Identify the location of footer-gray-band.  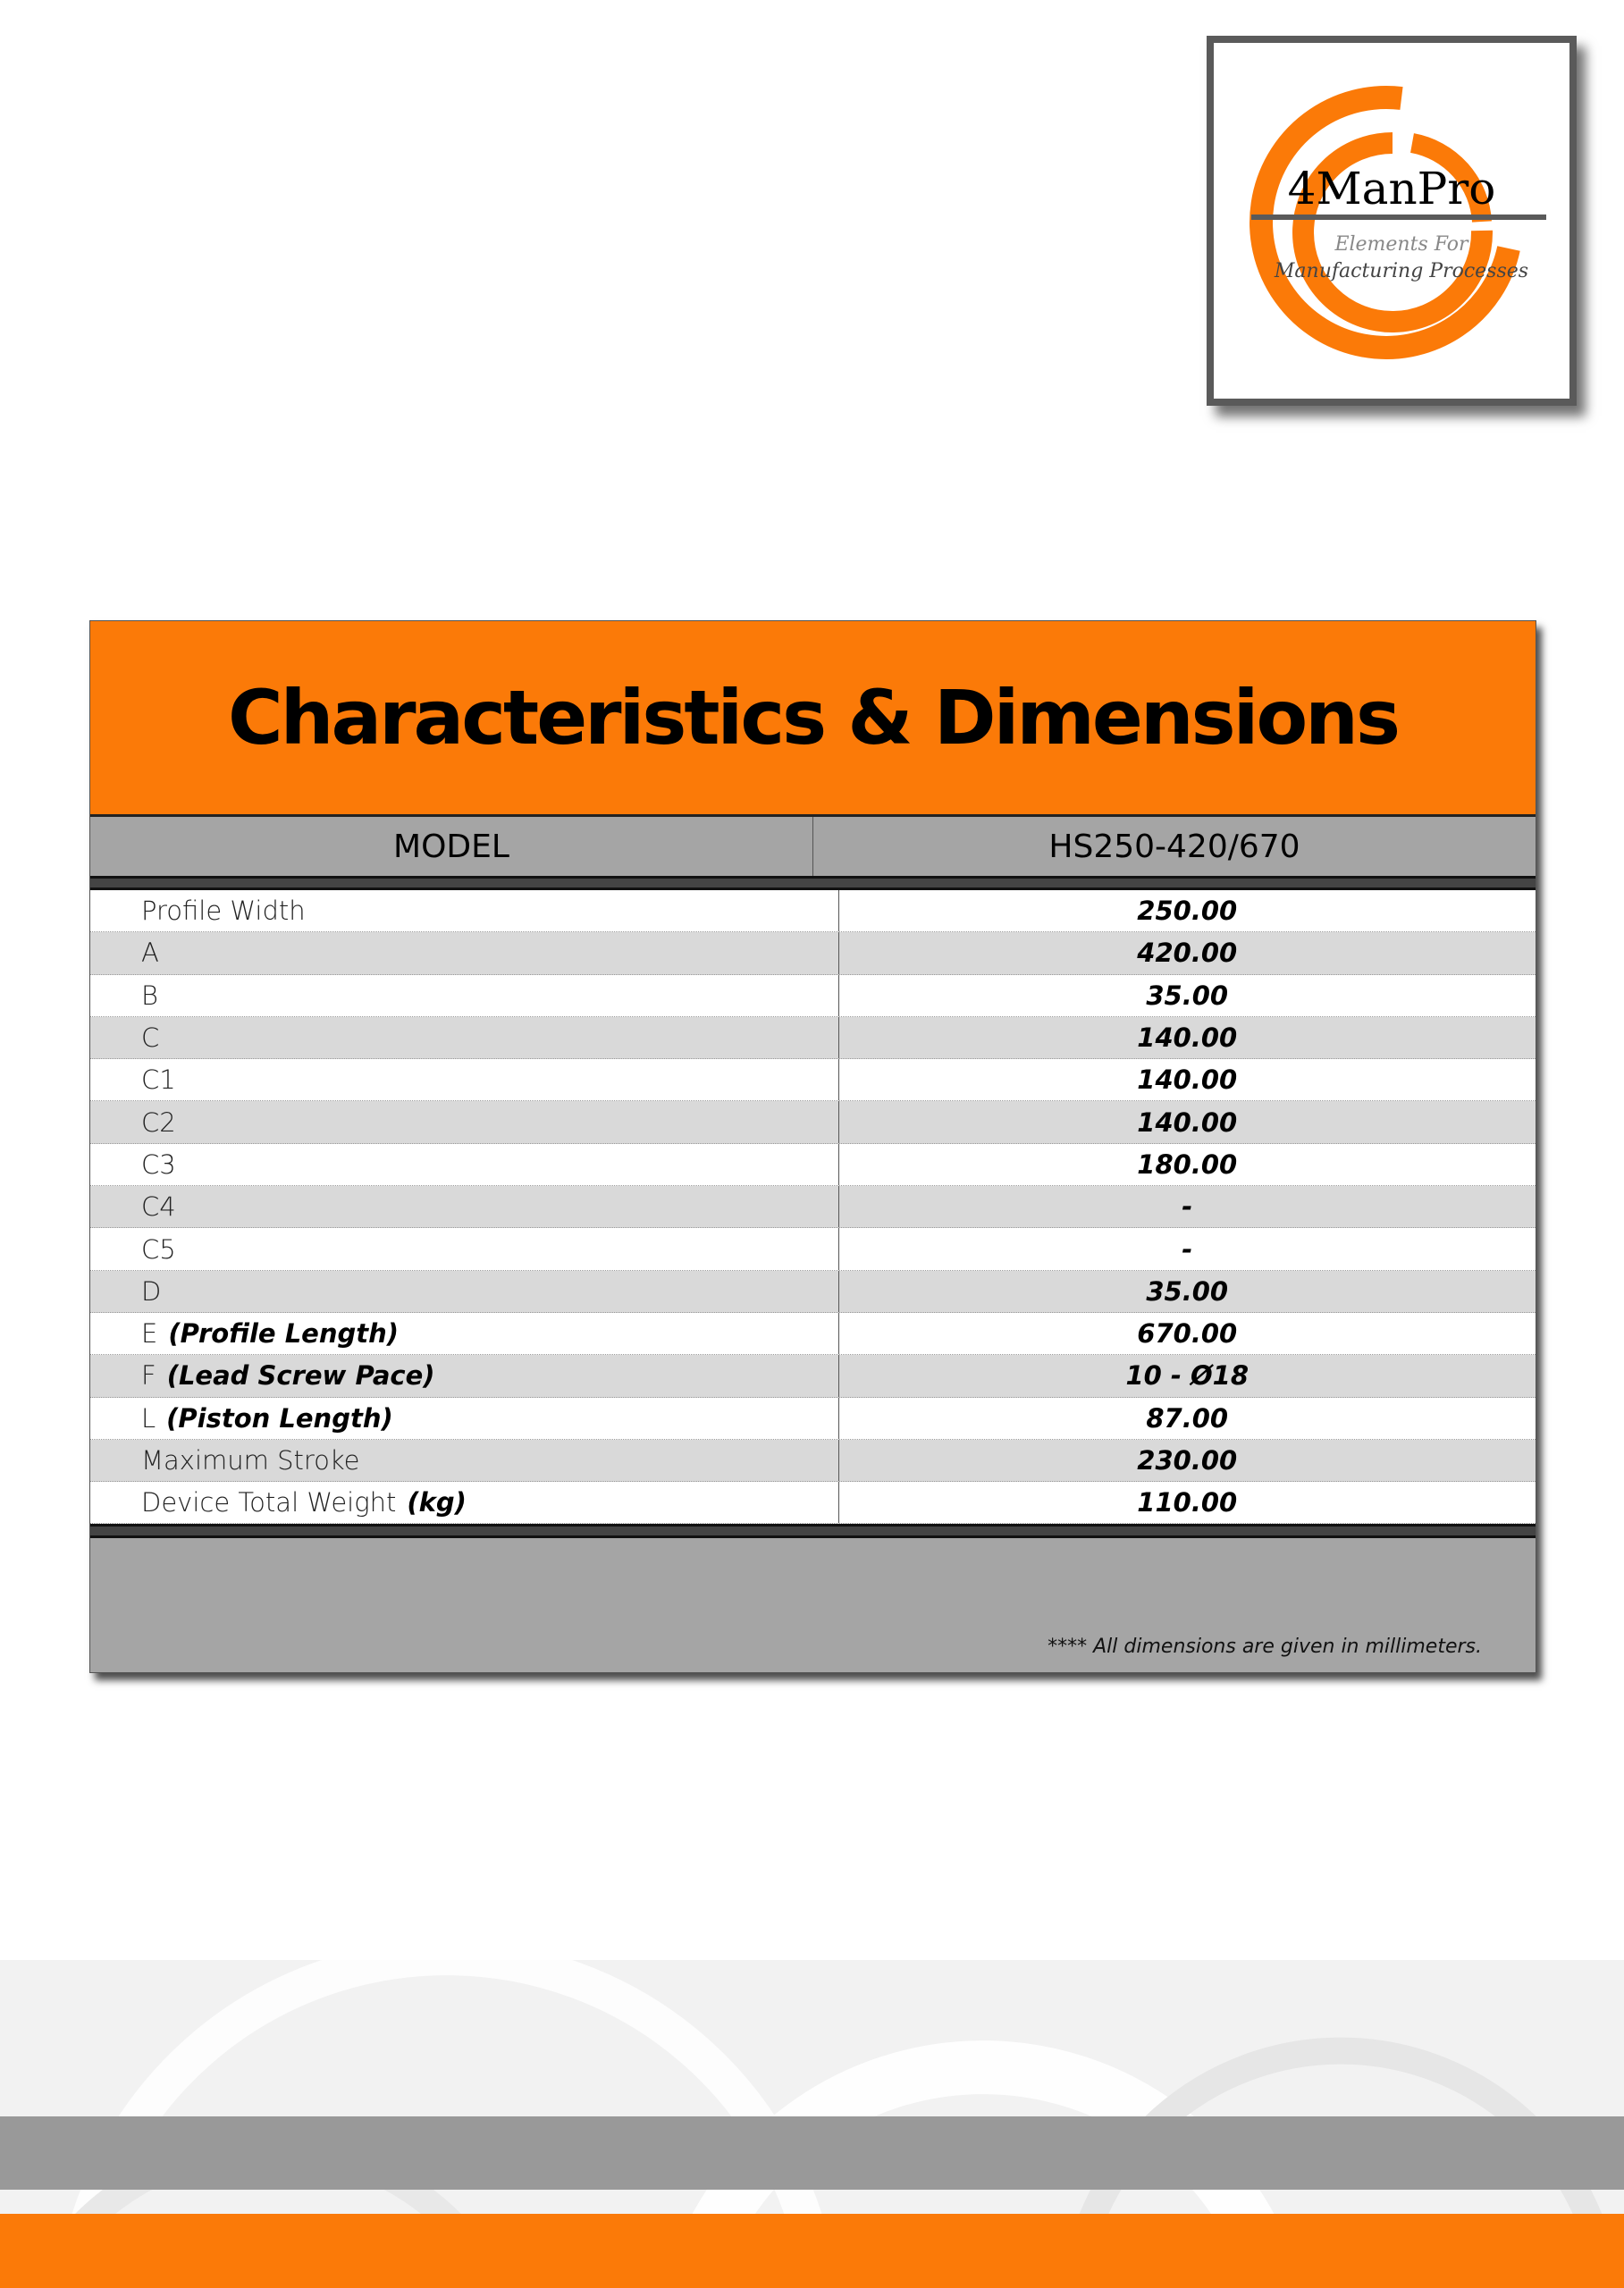
(812, 2153).